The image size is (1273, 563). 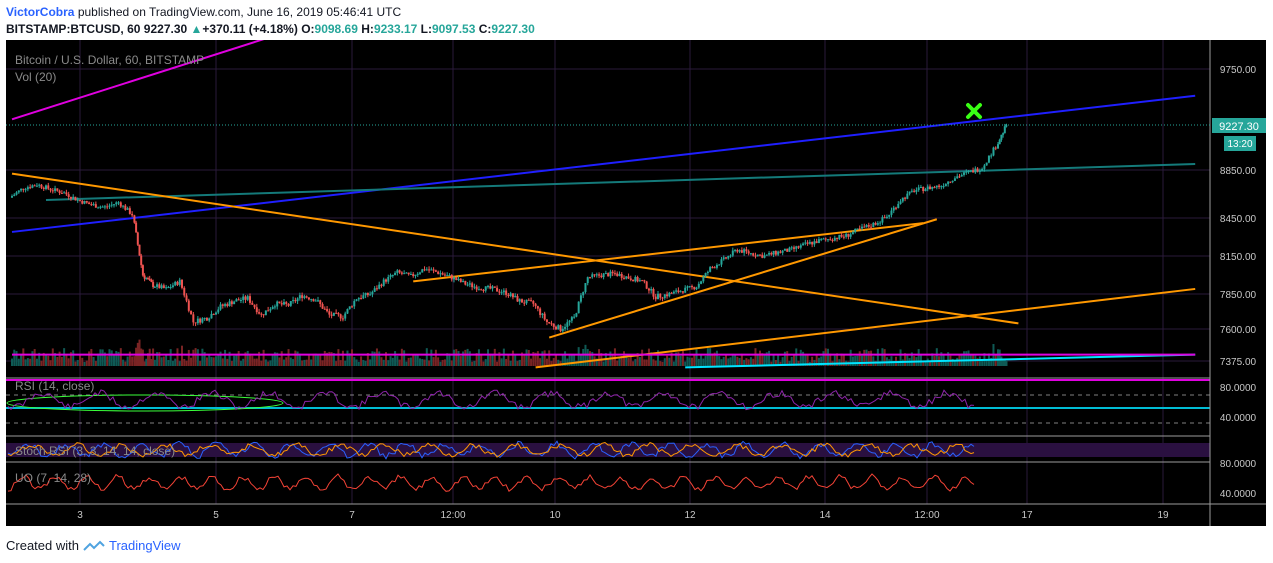 What do you see at coordinates (1238, 494) in the screenshot?
I see `indicator-tick-label: 40.0000` at bounding box center [1238, 494].